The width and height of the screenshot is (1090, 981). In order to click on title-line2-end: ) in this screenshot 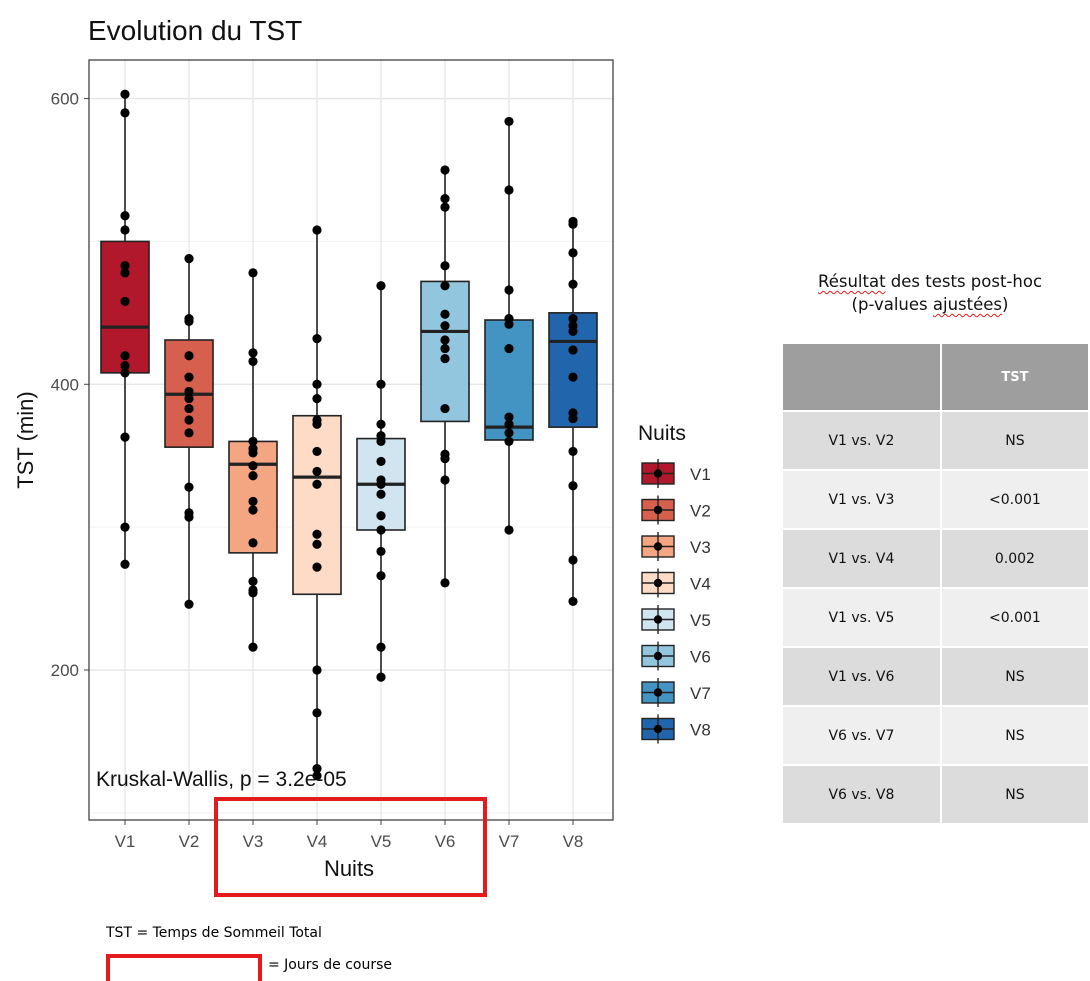, I will do `click(1005, 304)`.